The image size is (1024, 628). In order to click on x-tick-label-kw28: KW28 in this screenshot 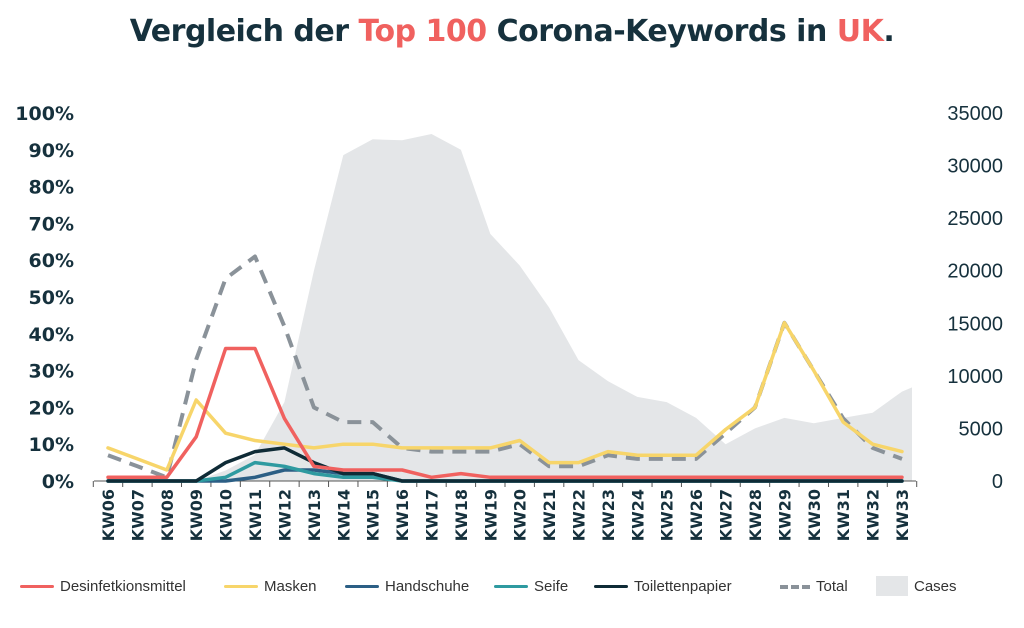, I will do `click(755, 515)`.